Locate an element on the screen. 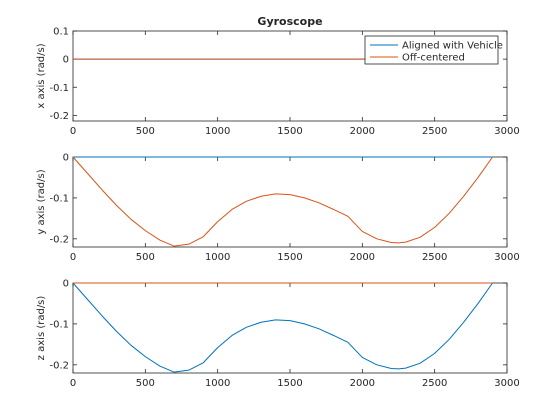  legend-label-off-centered: Off-centered is located at coordinates (433, 58).